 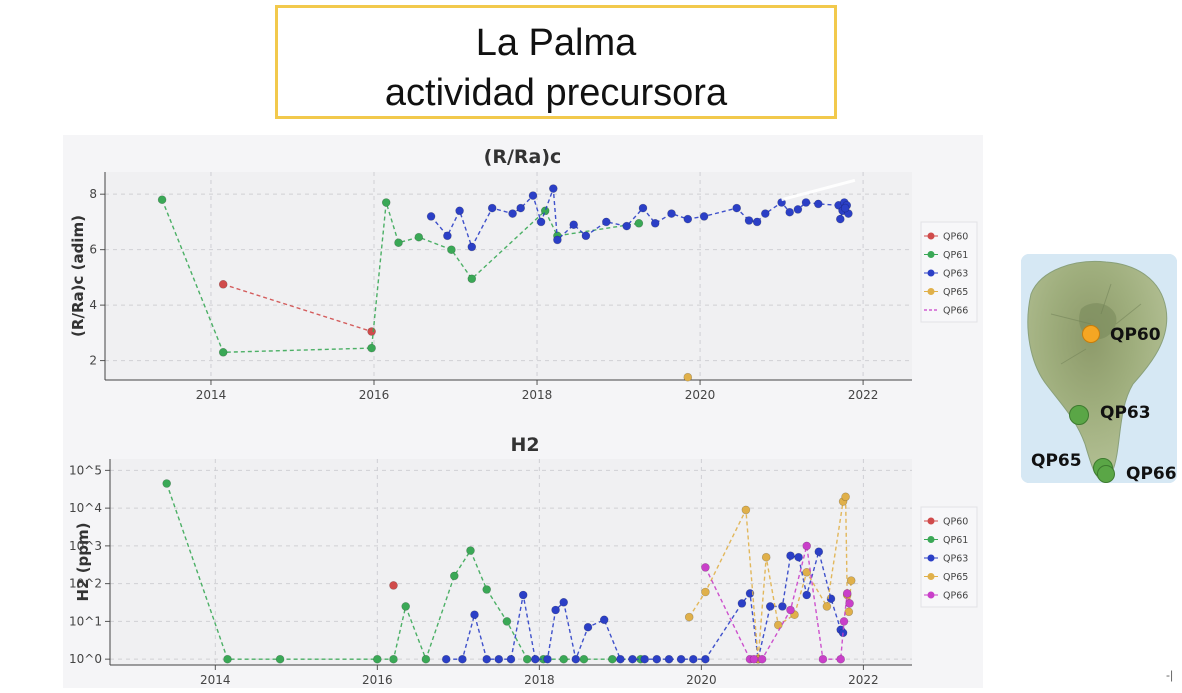 What do you see at coordinates (85, 621) in the screenshot?
I see `h2-ytick-label: 10^1` at bounding box center [85, 621].